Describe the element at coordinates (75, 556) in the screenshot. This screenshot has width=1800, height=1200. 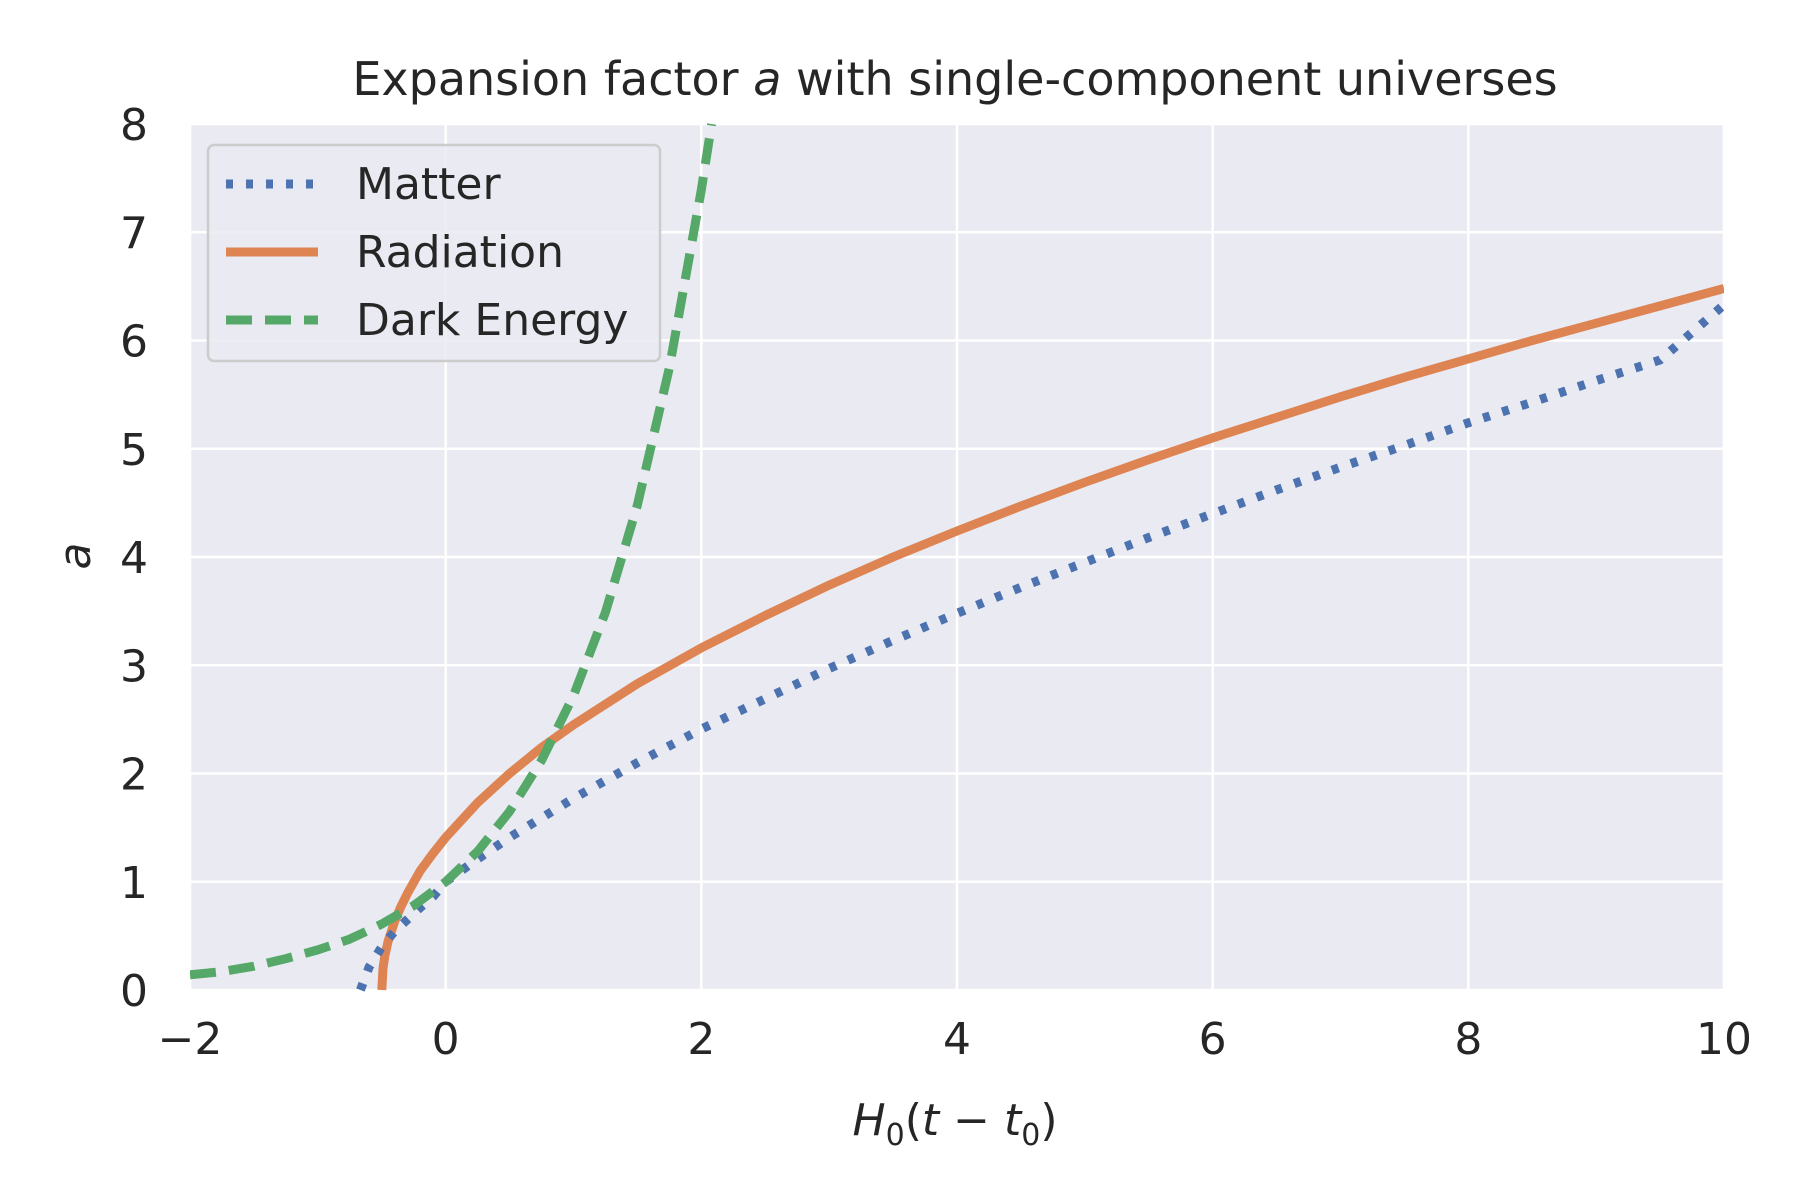
I see `y-axis-label: a` at that location.